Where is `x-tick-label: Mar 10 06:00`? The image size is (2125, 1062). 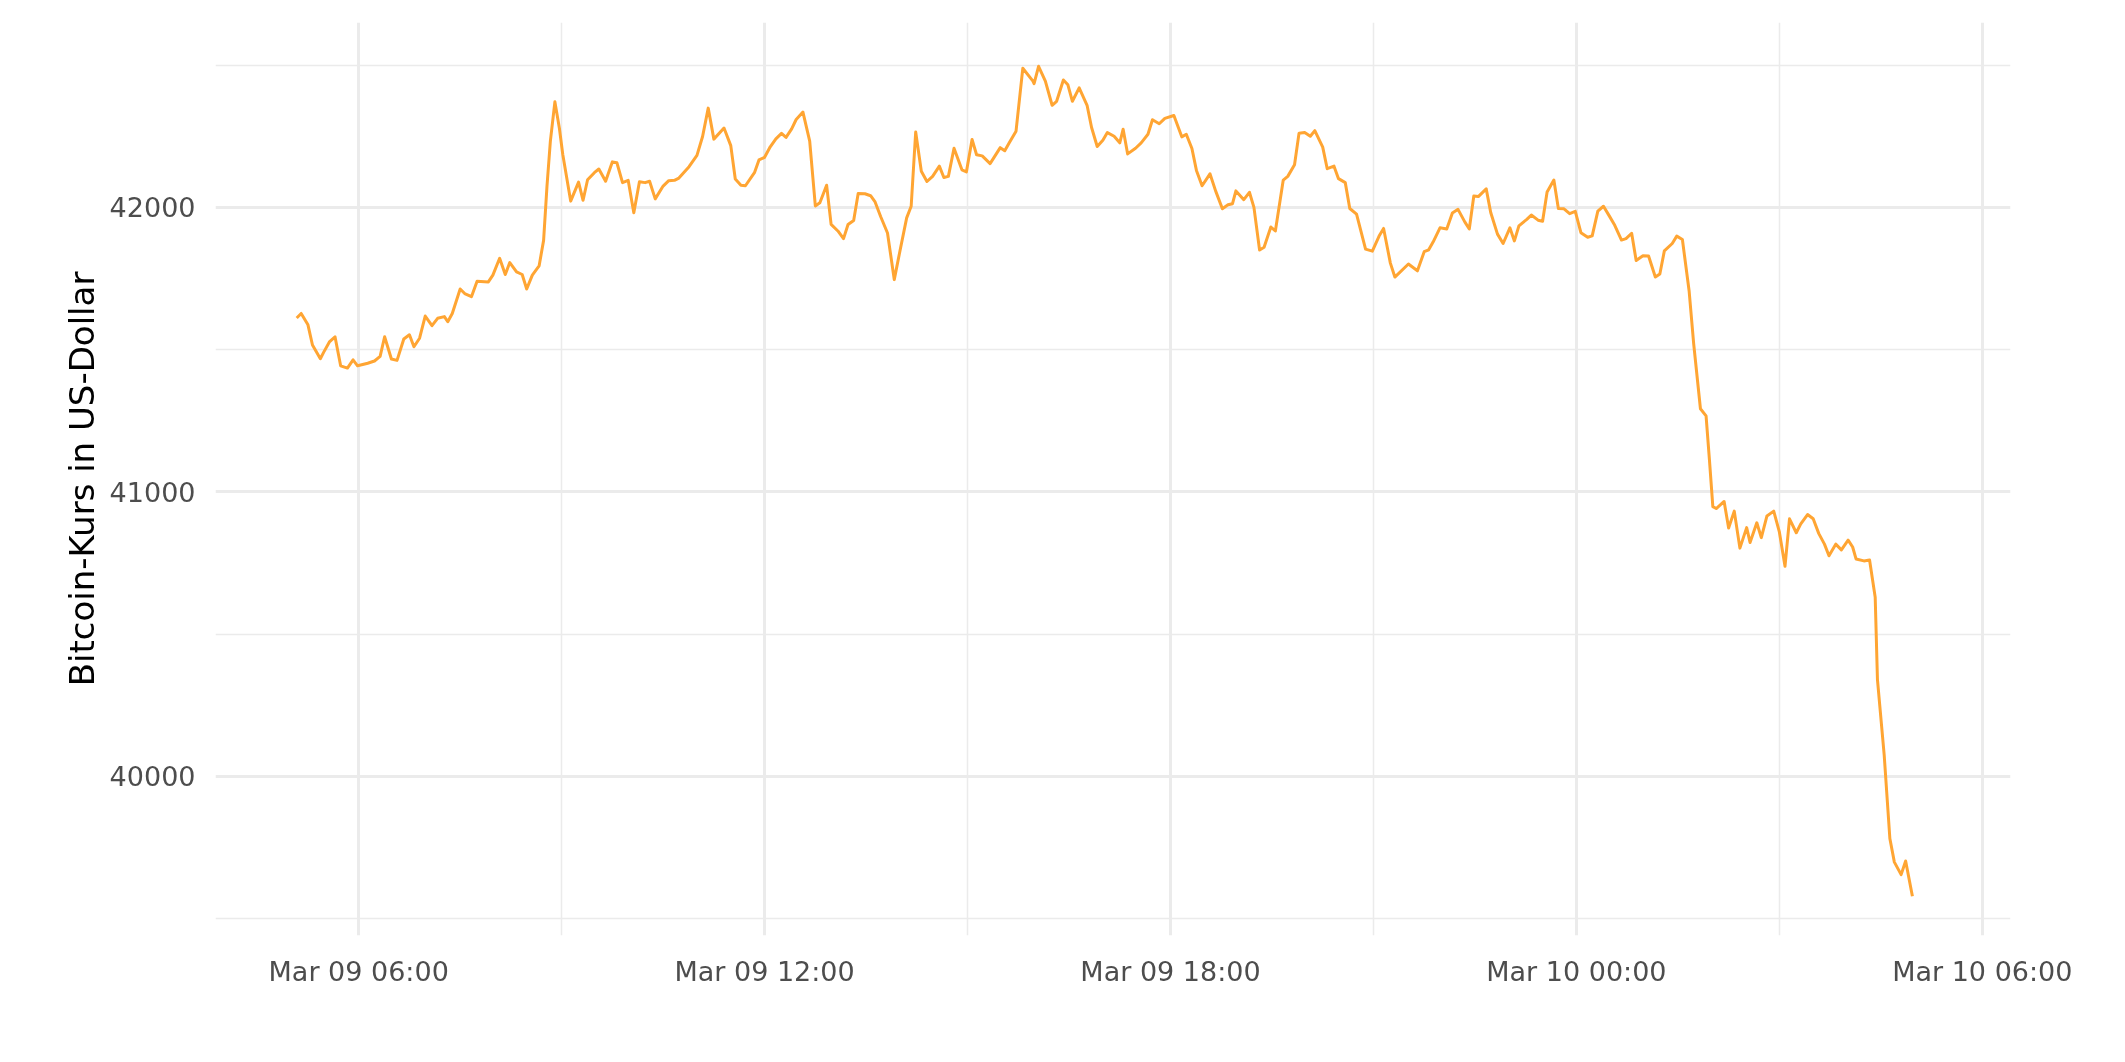 x-tick-label: Mar 10 06:00 is located at coordinates (1982, 971).